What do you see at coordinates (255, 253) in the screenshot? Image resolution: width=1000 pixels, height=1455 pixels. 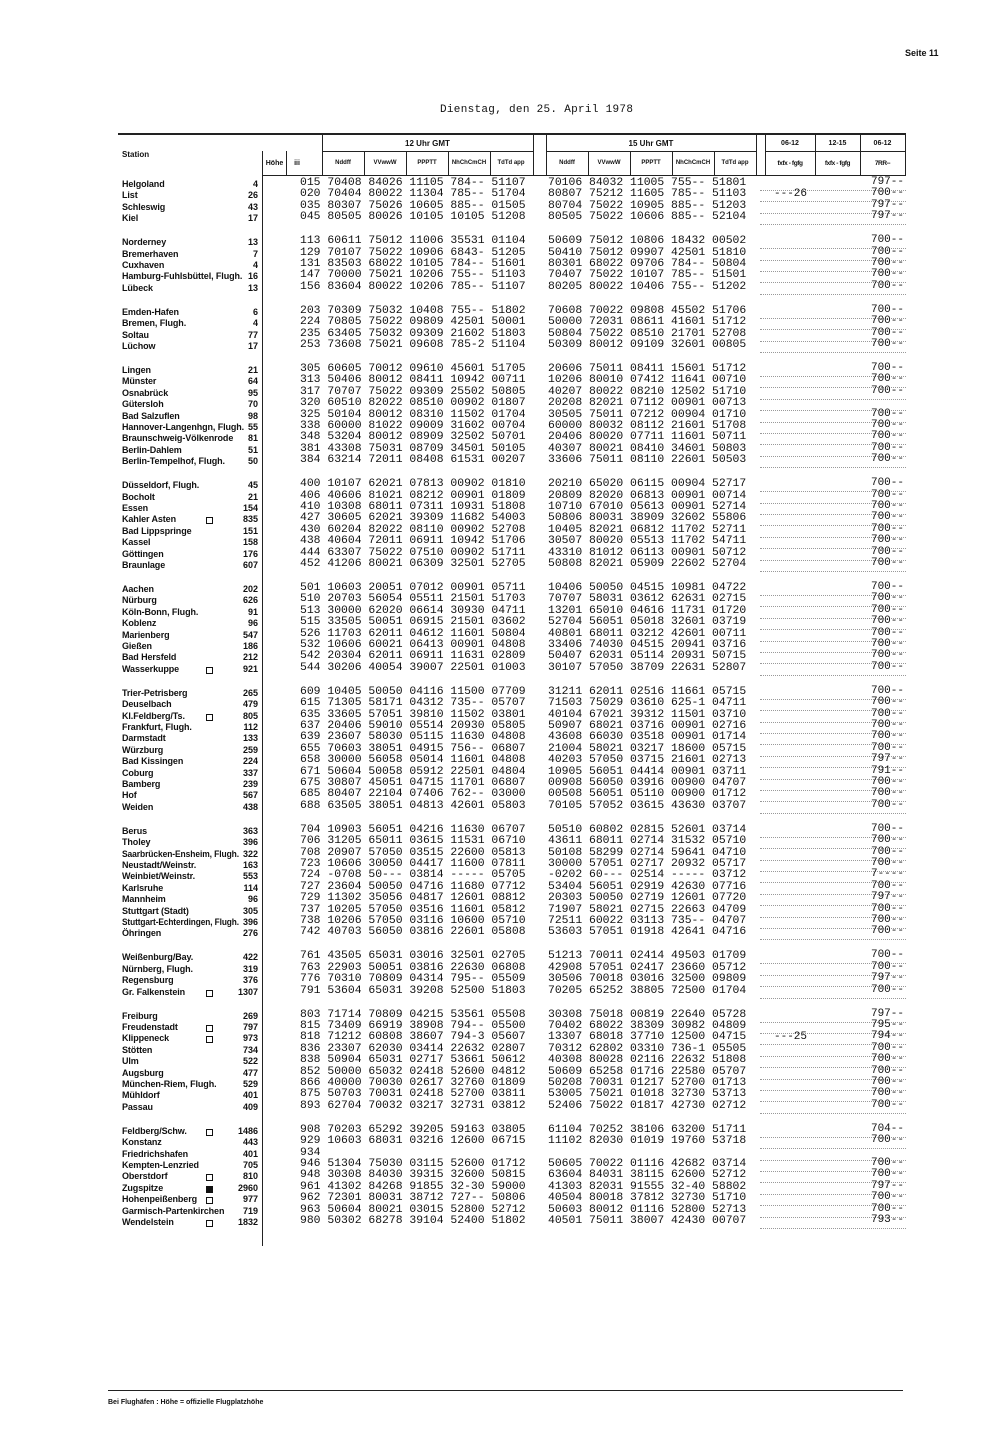 I see `station-height: 7` at bounding box center [255, 253].